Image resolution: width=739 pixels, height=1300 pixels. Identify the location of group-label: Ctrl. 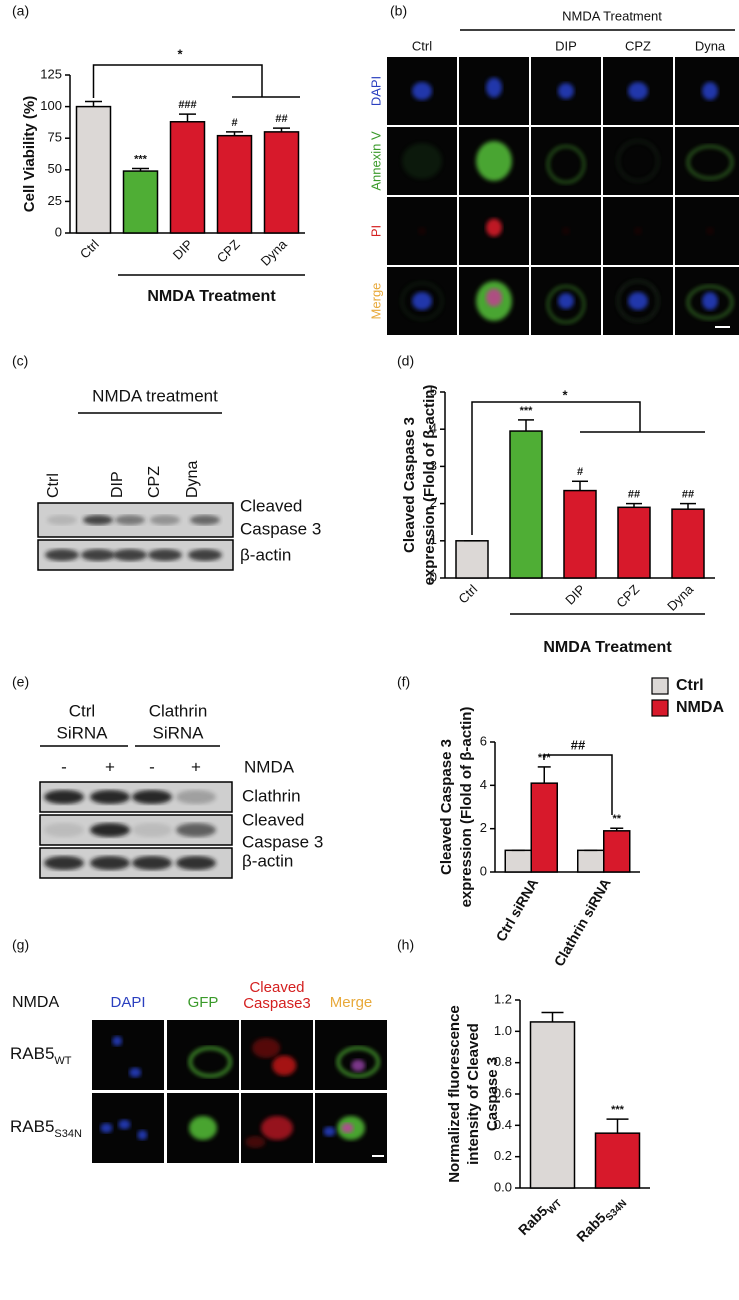
(82, 710).